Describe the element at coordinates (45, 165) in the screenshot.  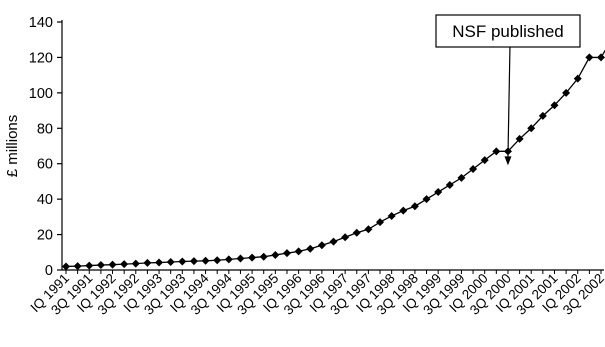
I see `y-tick-label: 60` at that location.